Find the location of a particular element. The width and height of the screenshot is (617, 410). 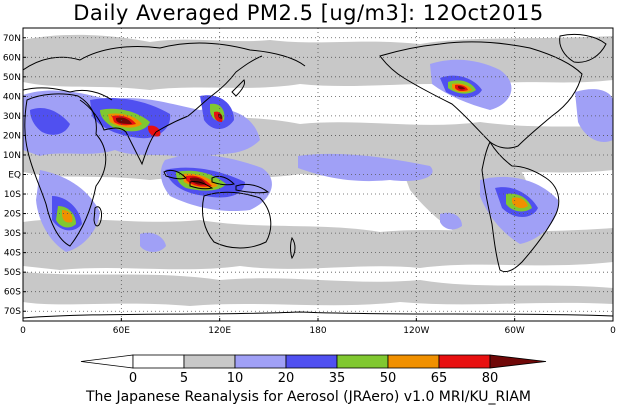

colorbar-label: 35 is located at coordinates (337, 378).